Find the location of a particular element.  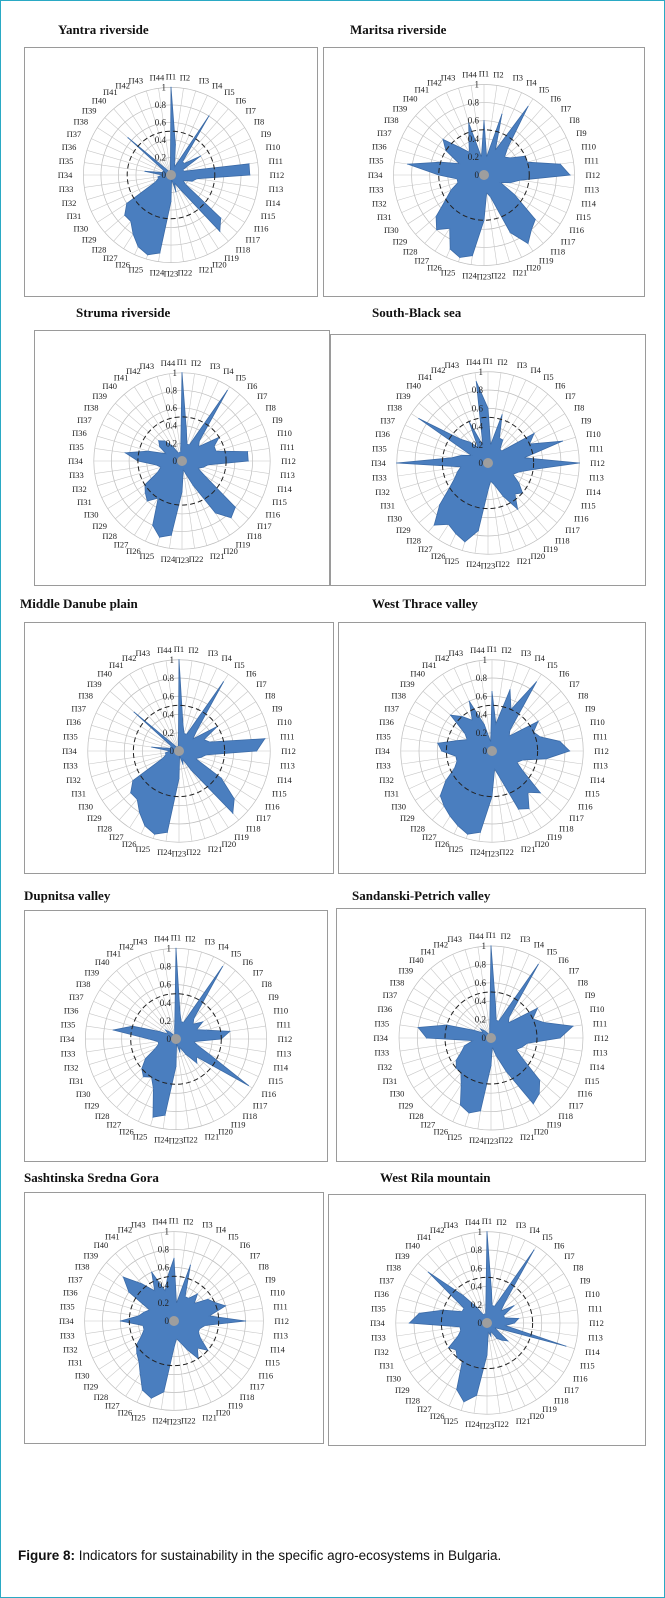

category-label: П9 is located at coordinates (270, 1279).